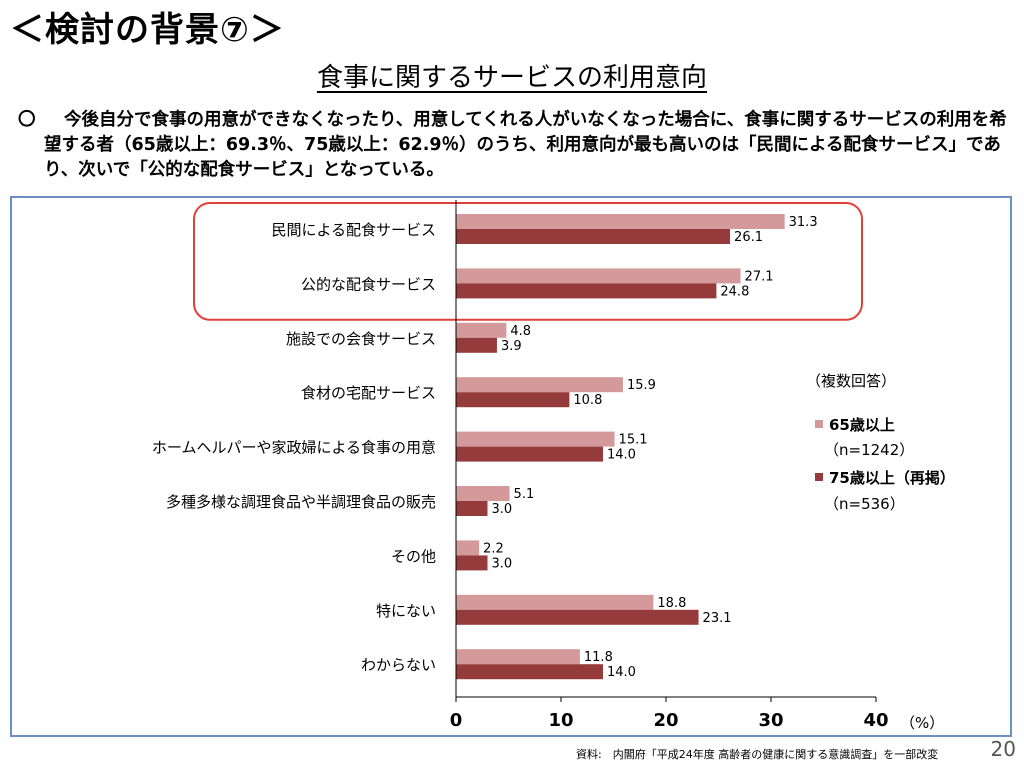 Image resolution: width=1024 pixels, height=767 pixels. I want to click on x-tick-label: 10, so click(560, 720).